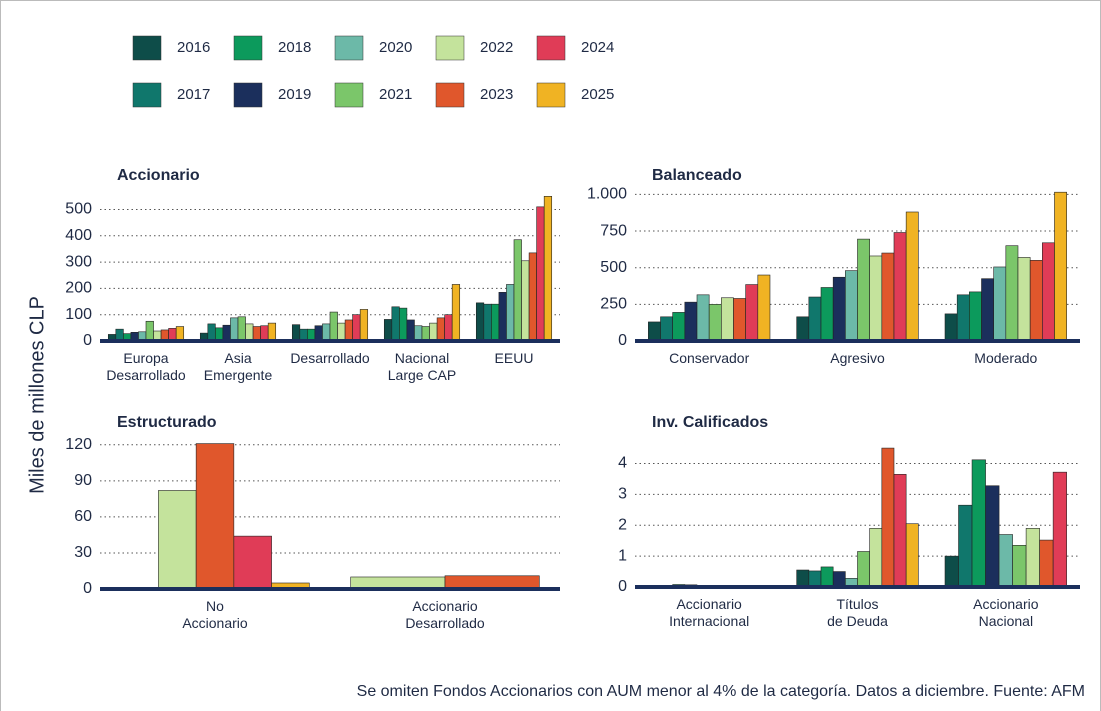 Image resolution: width=1101 pixels, height=711 pixels. I want to click on y-tick-label: 500, so click(613, 267).